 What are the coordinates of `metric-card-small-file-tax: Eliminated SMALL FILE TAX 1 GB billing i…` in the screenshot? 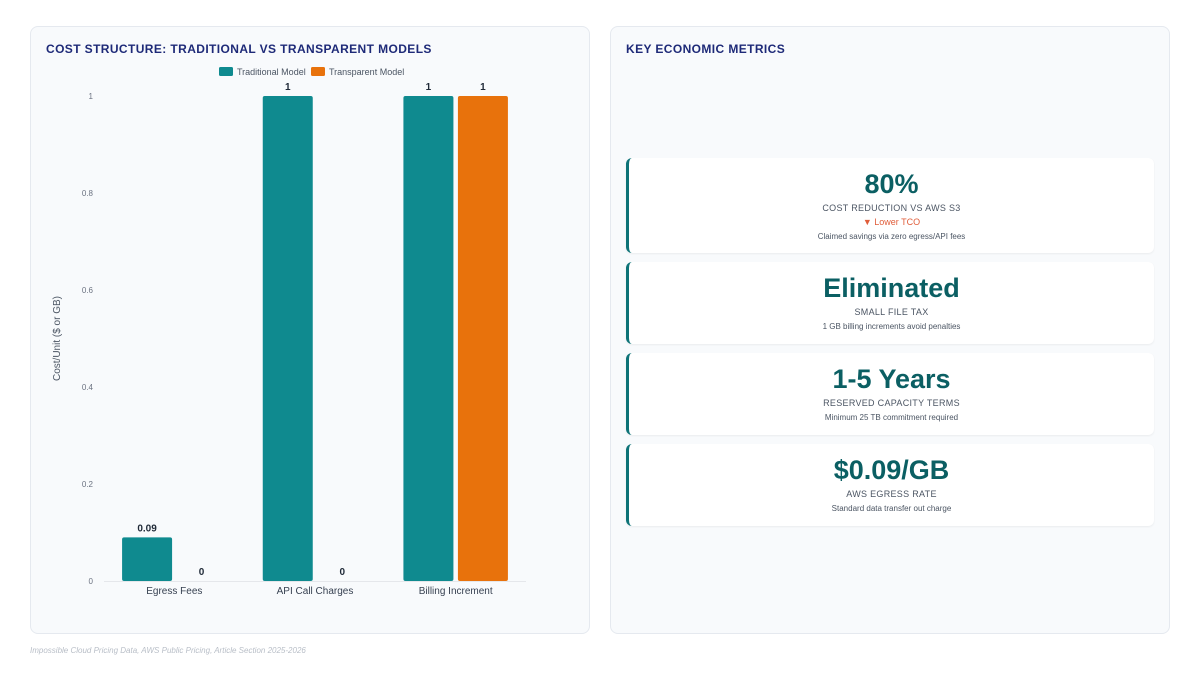 It's located at (890, 303).